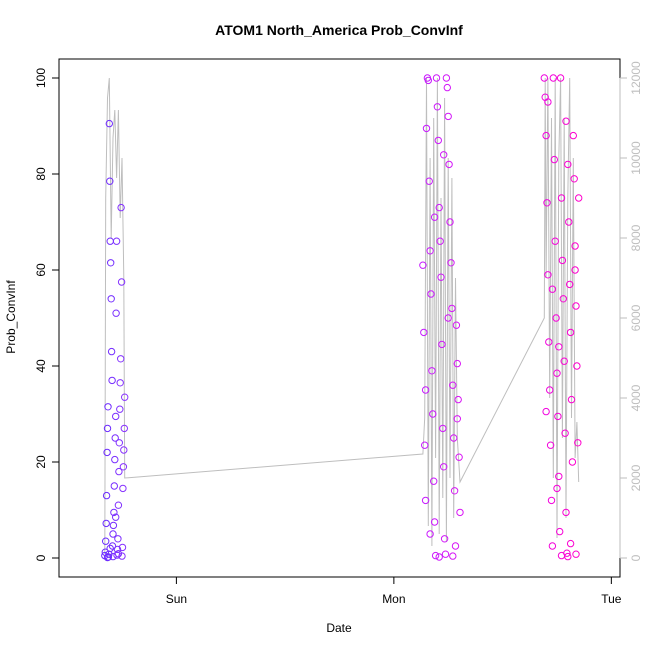 This screenshot has width=650, height=650. I want to click on y-tick-label-right: 10000, so click(636, 158).